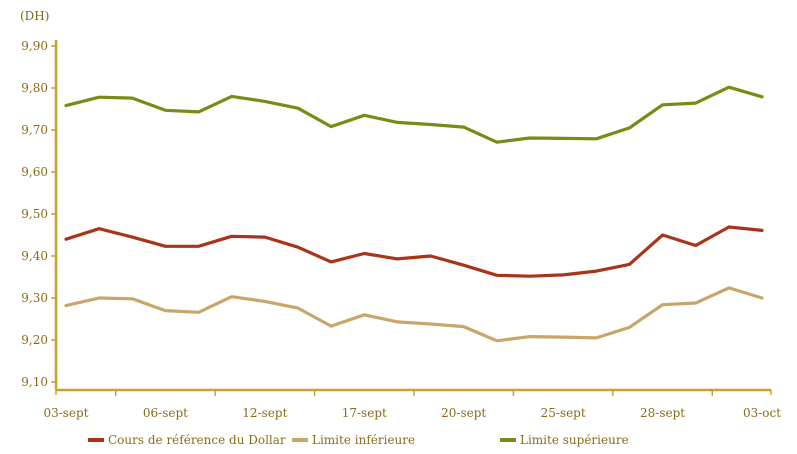  I want to click on y-tick-label: 9,20, so click(34, 340).